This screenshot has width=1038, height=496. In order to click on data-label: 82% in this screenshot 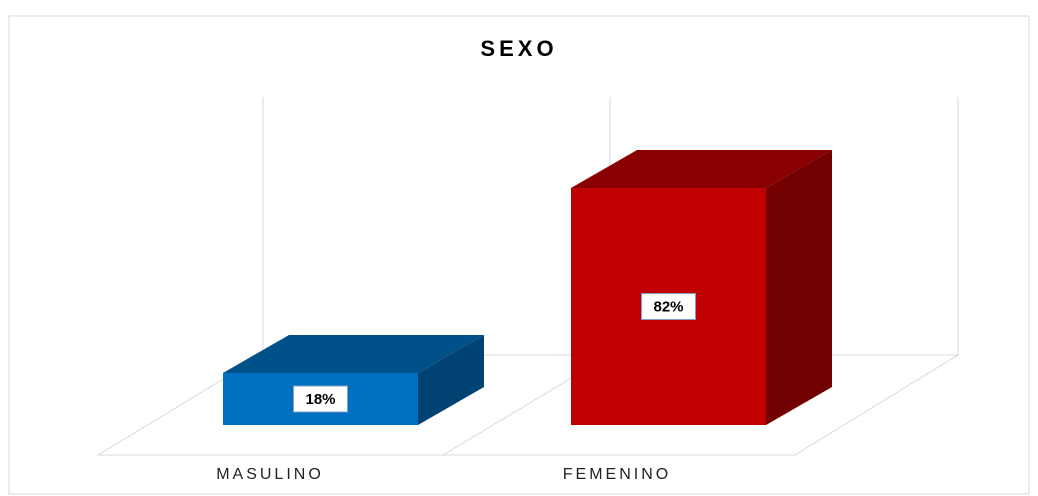, I will do `click(668, 306)`.